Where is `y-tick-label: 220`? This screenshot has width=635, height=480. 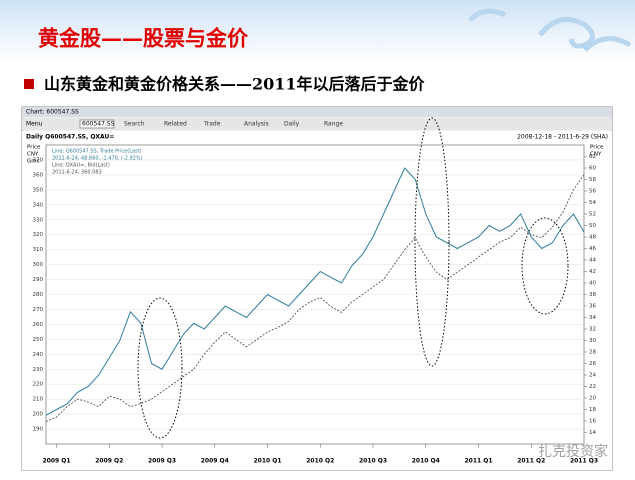 y-tick-label: 220 is located at coordinates (38, 385).